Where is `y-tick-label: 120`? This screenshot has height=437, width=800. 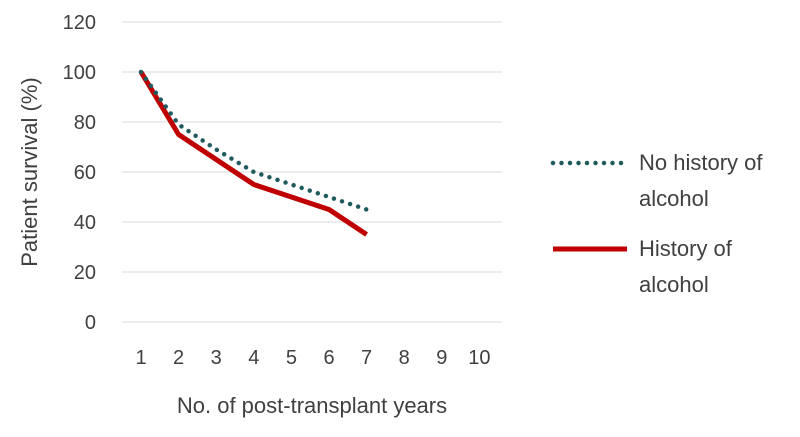
y-tick-label: 120 is located at coordinates (79, 23).